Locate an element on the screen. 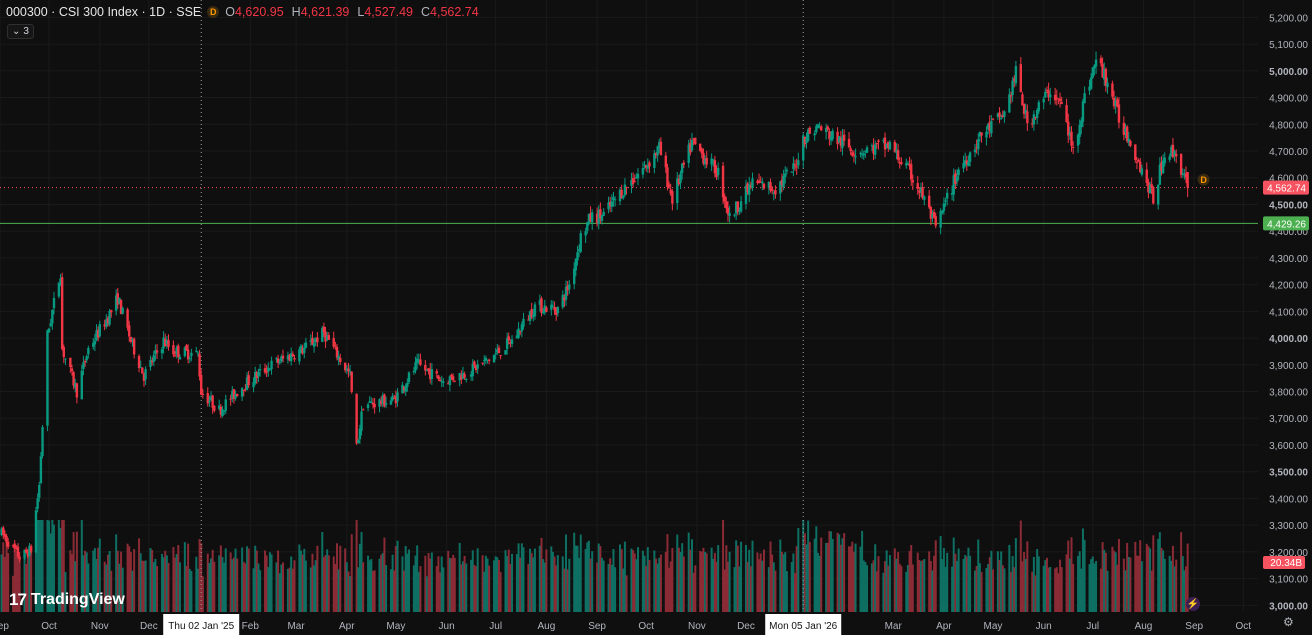 This screenshot has height=635, width=1312. y-axis-tick-label: 4,400.00 is located at coordinates (1288, 232).